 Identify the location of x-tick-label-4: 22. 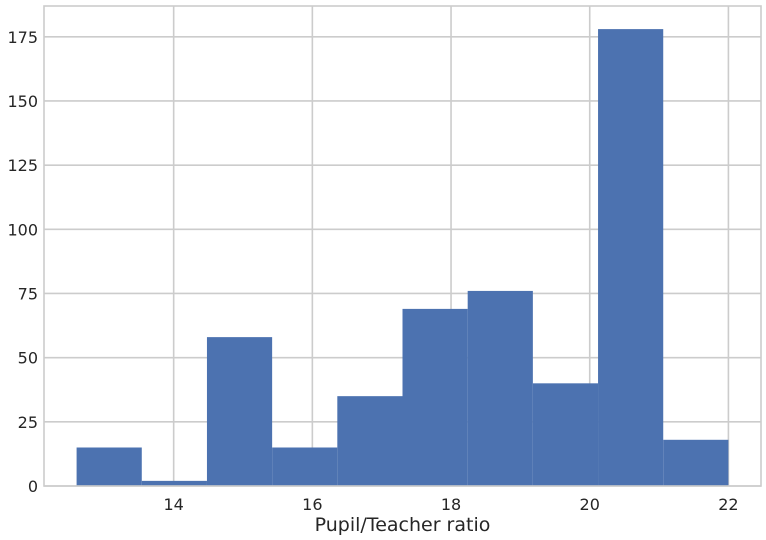
(728, 504).